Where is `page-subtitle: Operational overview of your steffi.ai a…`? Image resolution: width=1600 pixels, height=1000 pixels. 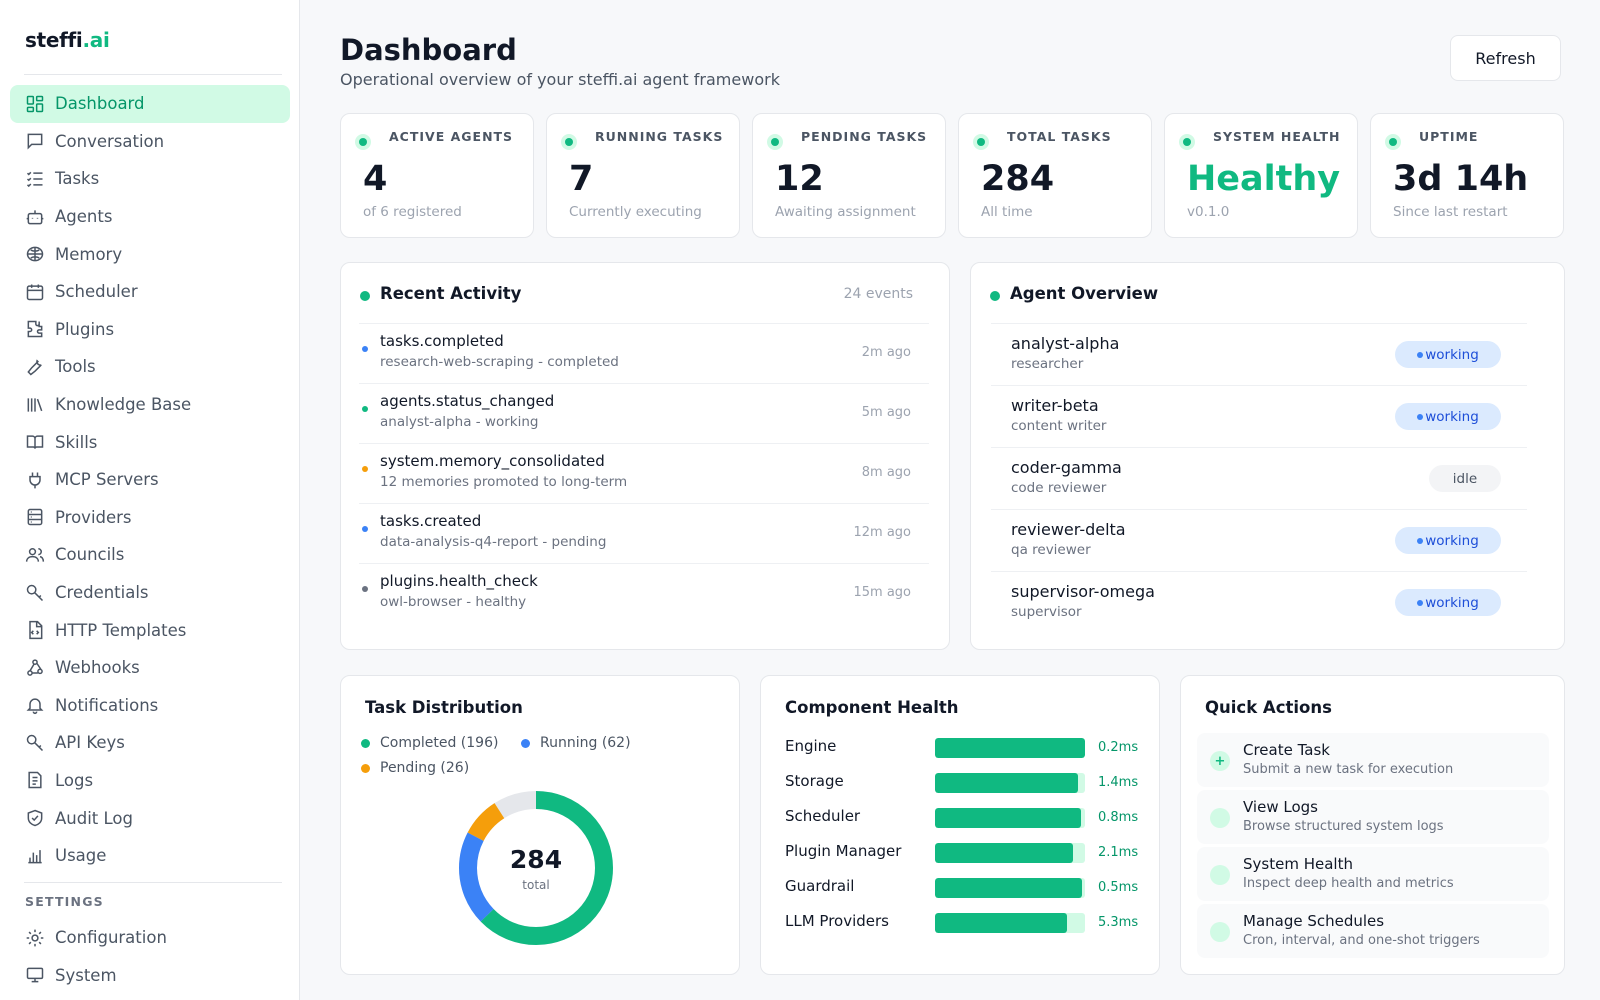 page-subtitle: Operational overview of your steffi.ai a… is located at coordinates (560, 79).